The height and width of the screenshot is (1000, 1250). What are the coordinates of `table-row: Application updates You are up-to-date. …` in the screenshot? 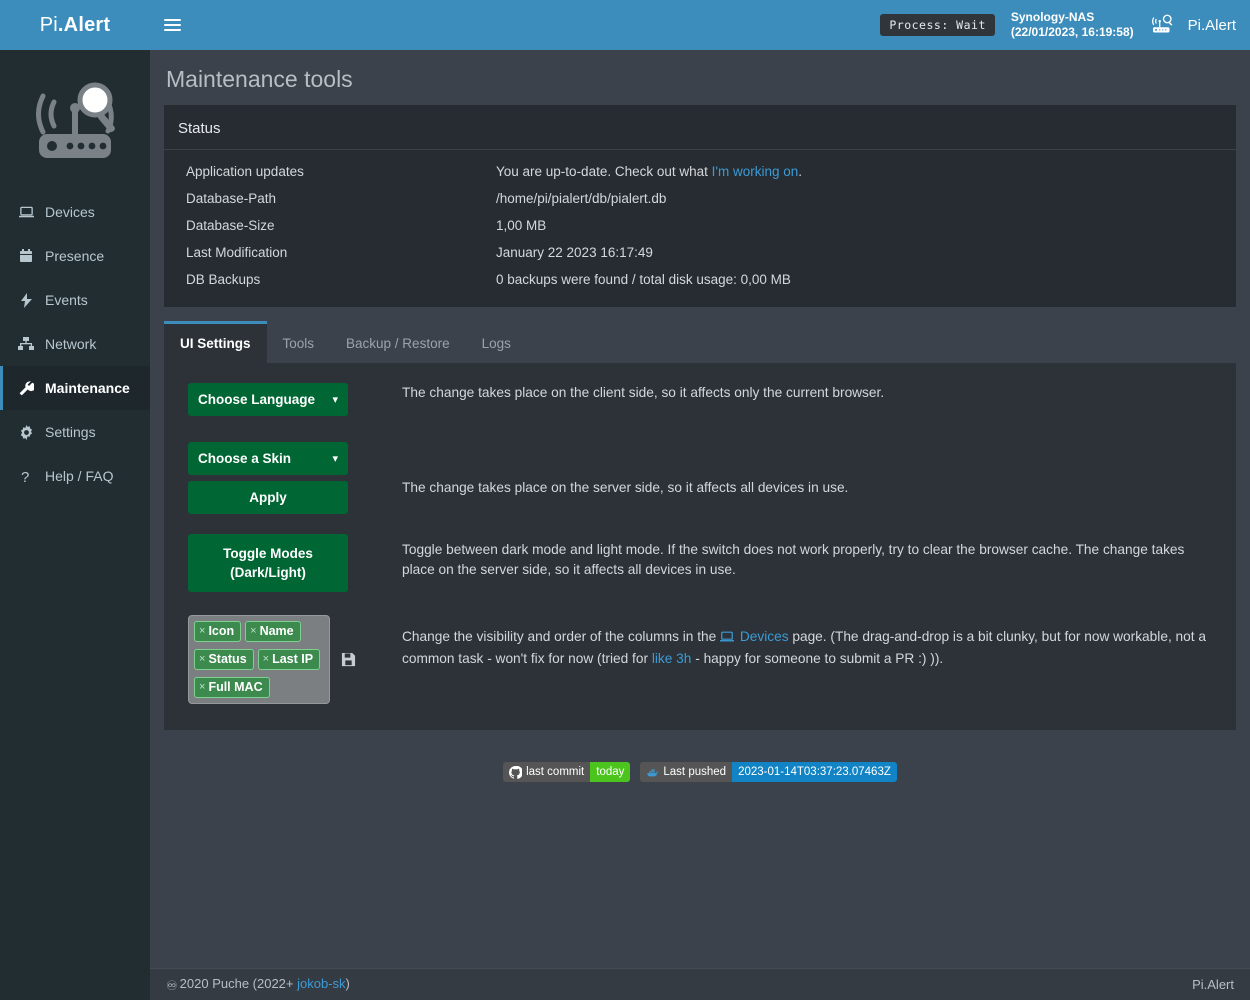 It's located at (700, 171).